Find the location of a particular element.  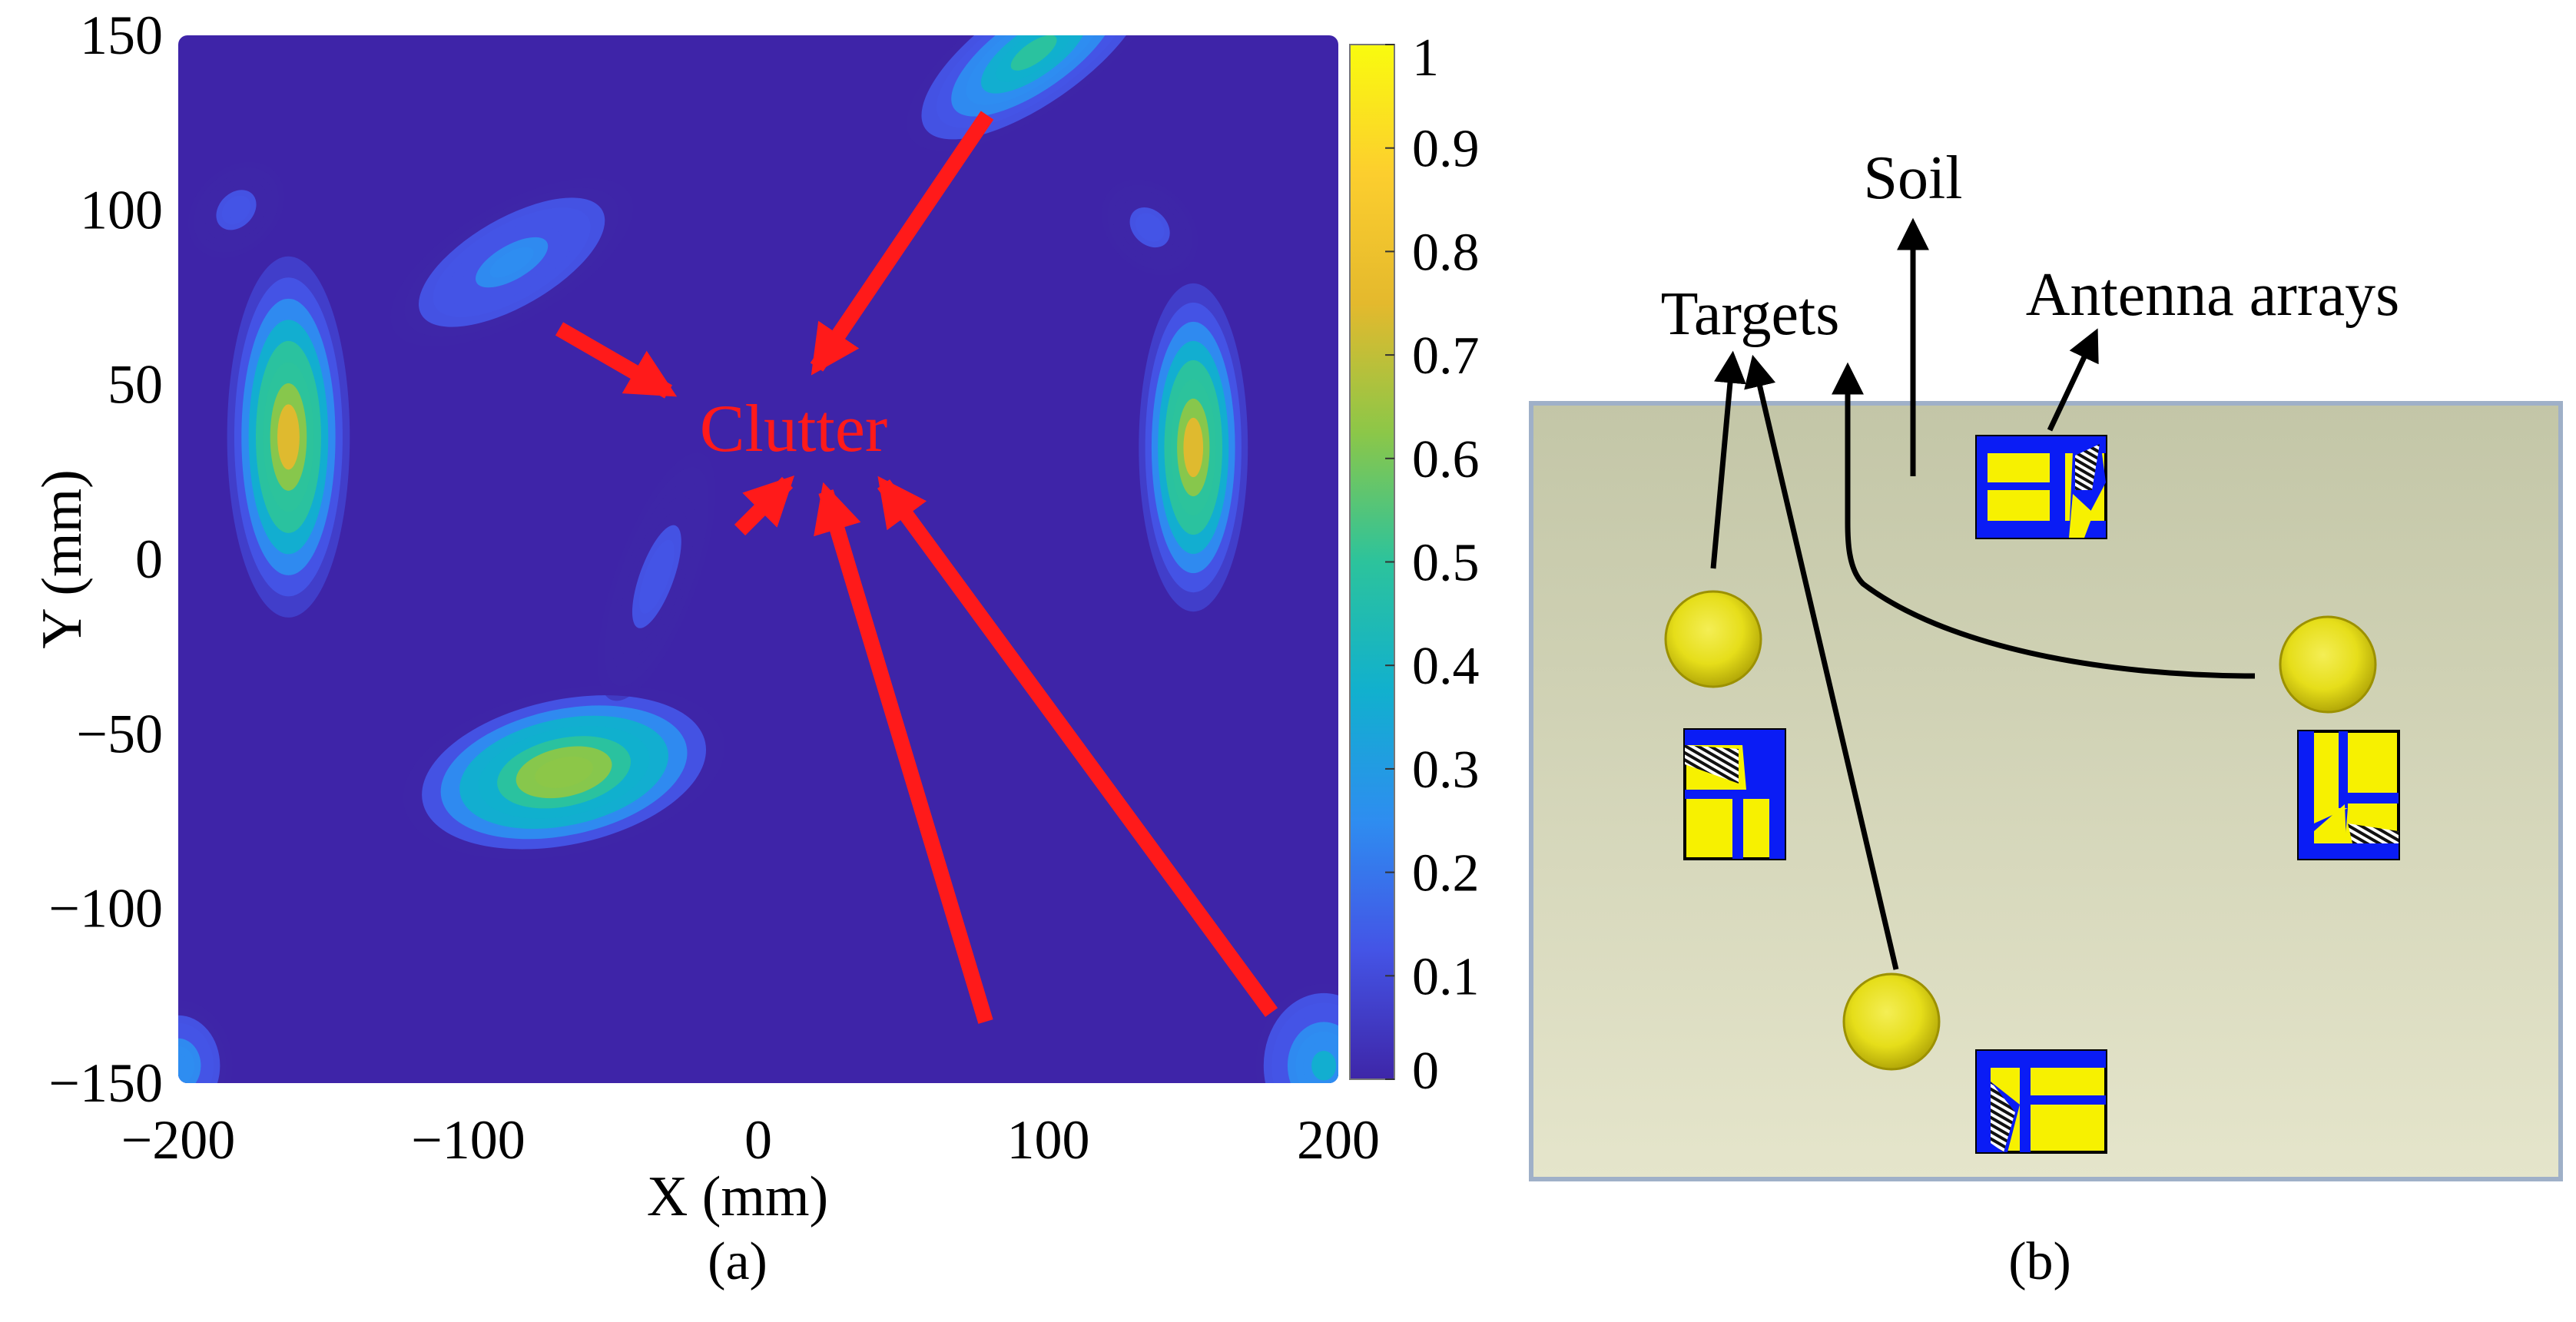

y-tick-label: −50 is located at coordinates (119, 733).